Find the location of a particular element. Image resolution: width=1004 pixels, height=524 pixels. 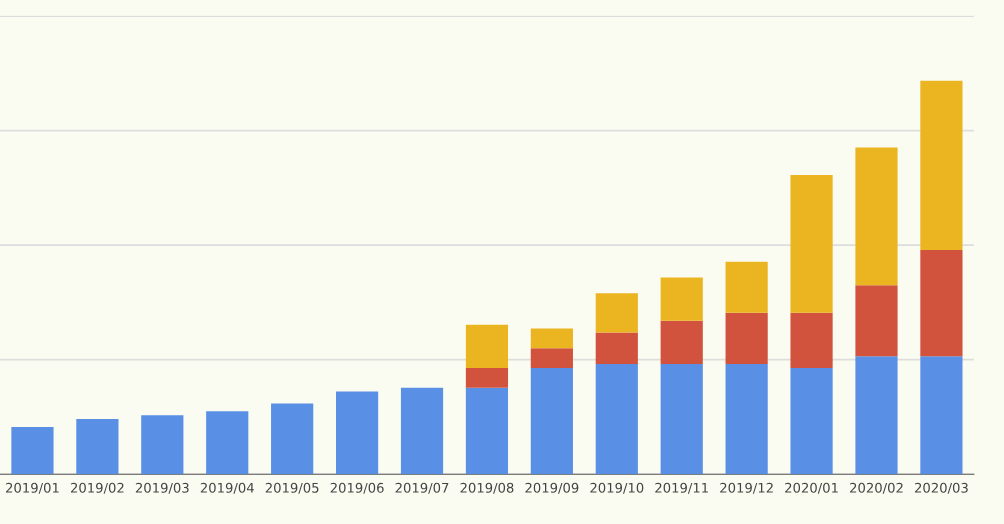

x-tick-label: 2019/06 is located at coordinates (357, 488).